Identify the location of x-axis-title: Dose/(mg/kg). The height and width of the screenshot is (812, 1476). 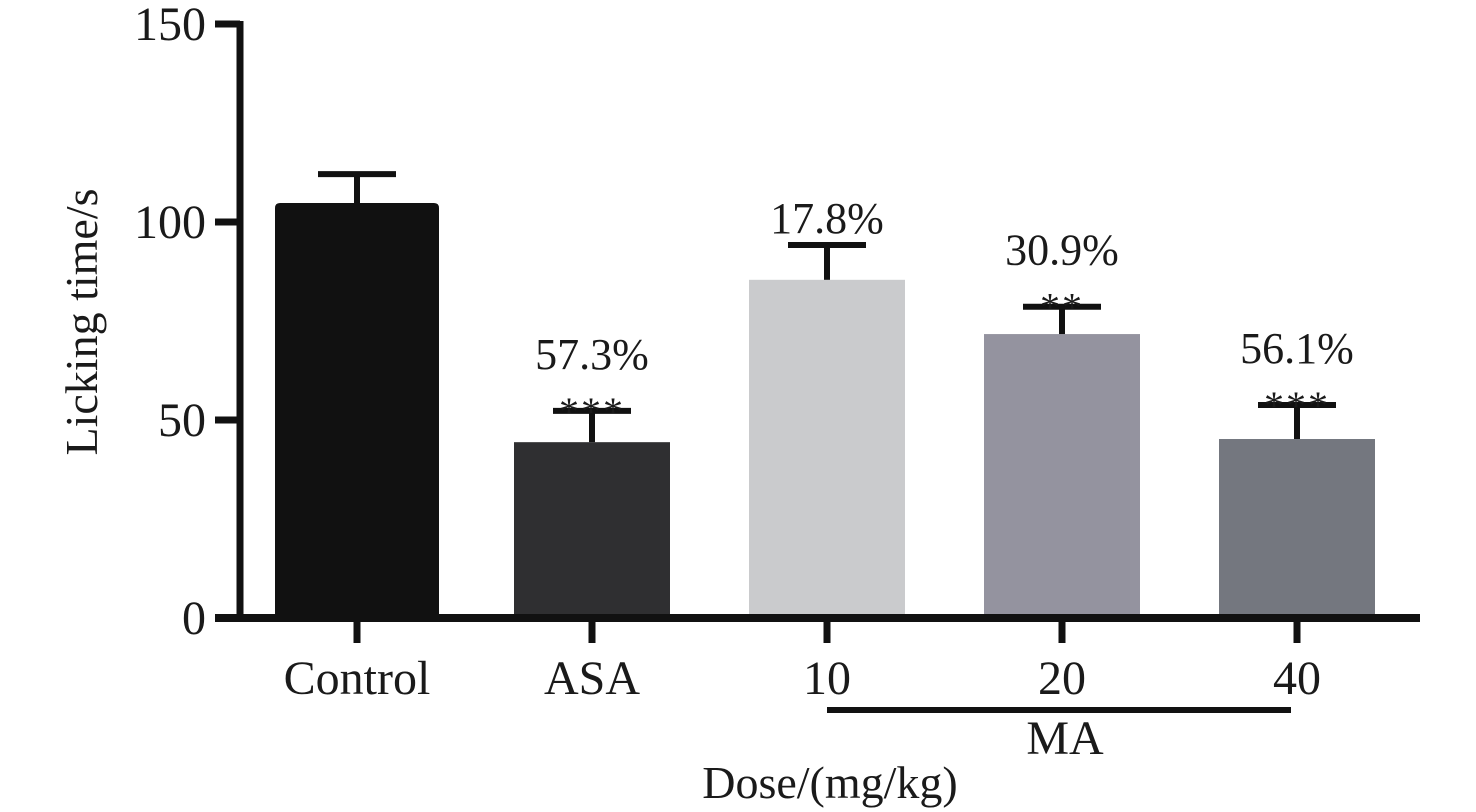
(830, 782).